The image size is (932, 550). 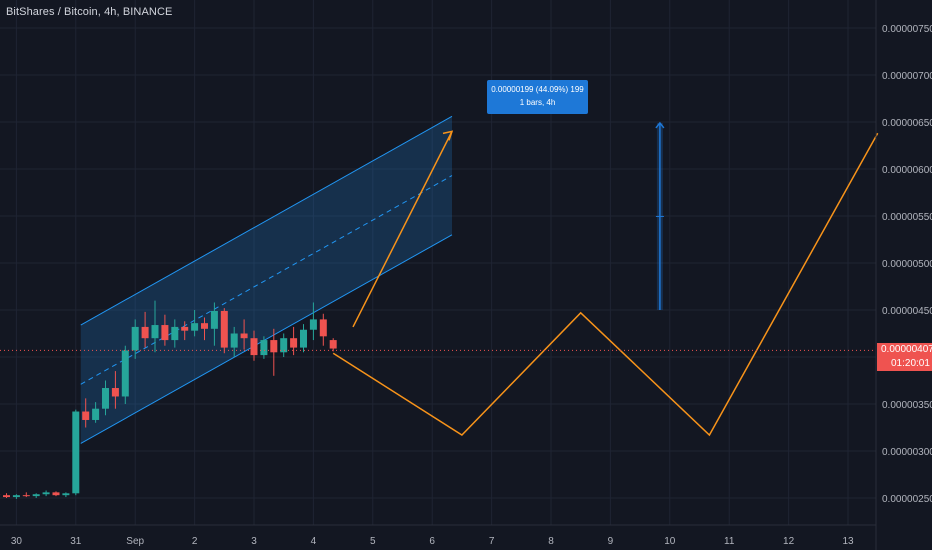 I want to click on price-tick-label: 0.00000250, so click(x=907, y=499).